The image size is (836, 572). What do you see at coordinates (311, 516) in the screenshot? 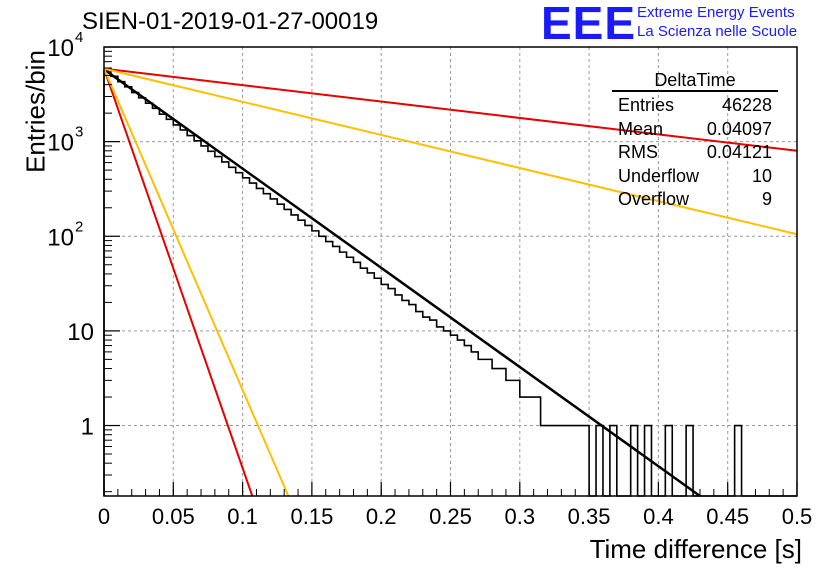
I see `x-tick-label: 0.15` at bounding box center [311, 516].